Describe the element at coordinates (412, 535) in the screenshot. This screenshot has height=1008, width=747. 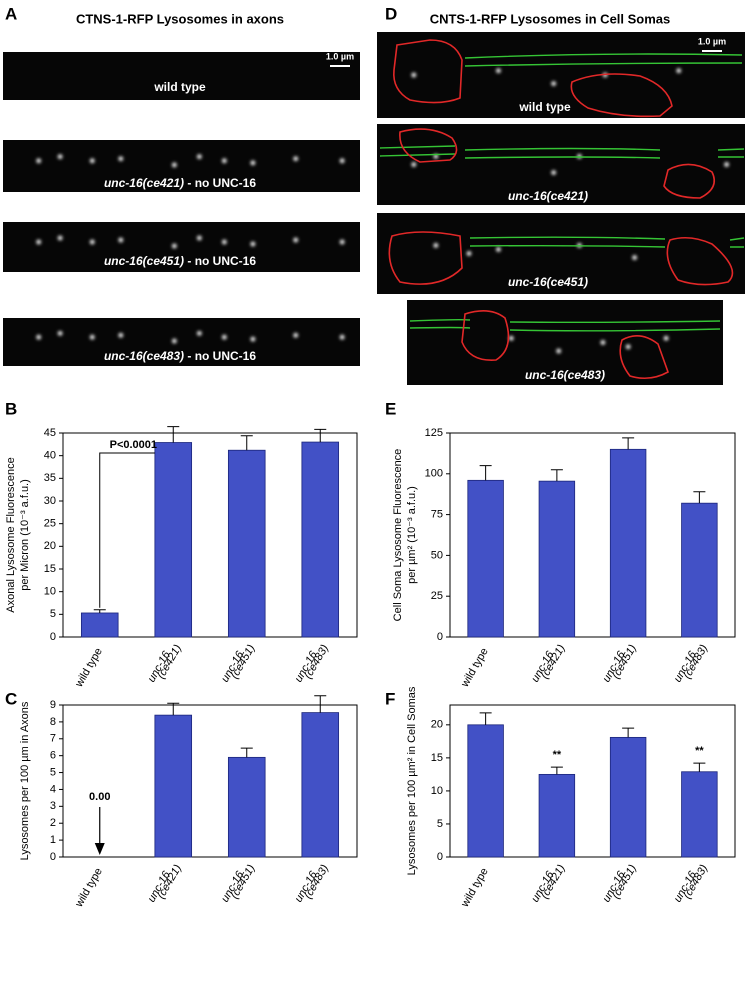
I see `y-axis-label: per µm² (10⁻³ a.f.u.)` at that location.